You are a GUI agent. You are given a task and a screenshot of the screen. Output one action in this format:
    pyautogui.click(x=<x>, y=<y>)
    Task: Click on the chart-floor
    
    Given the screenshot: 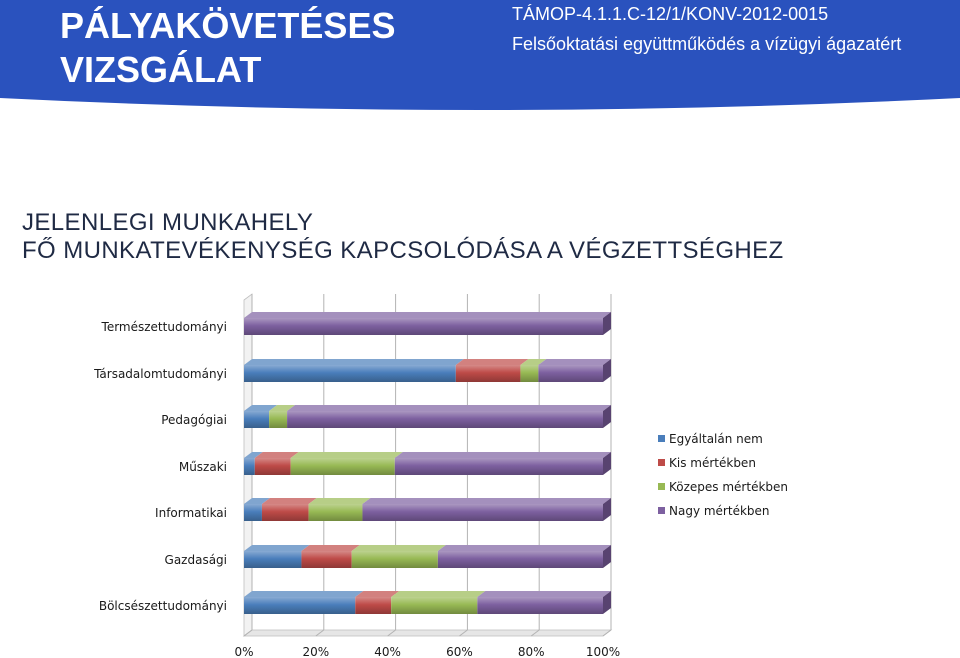 What is the action you would take?
    pyautogui.click(x=427, y=633)
    